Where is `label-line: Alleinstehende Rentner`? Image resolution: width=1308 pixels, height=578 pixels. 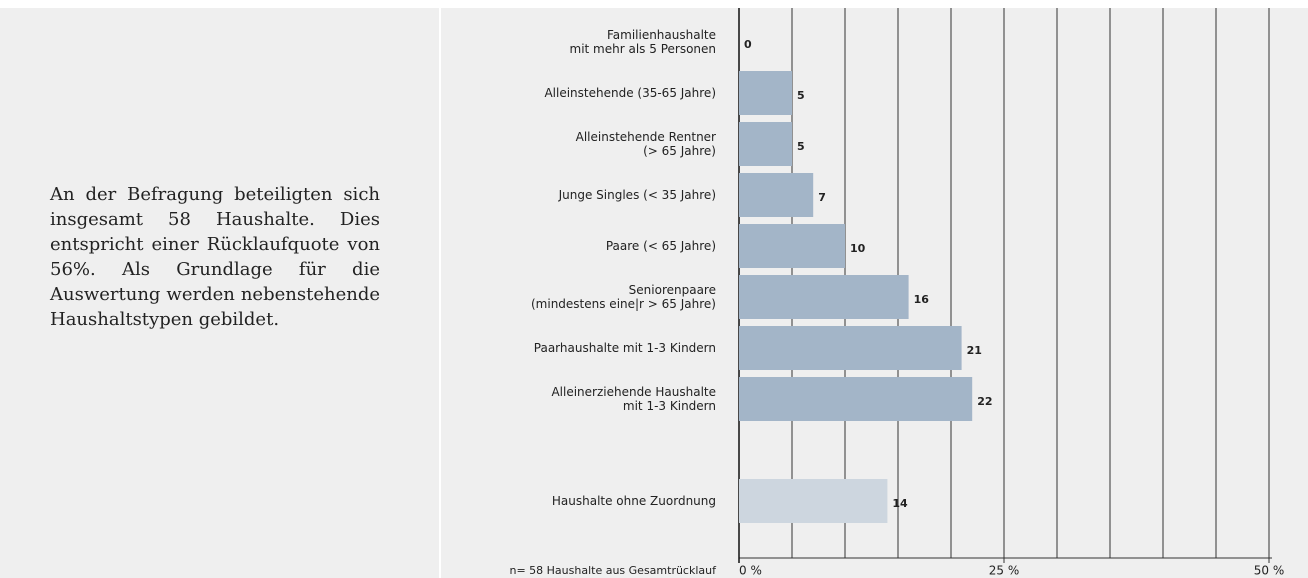
label-line: Alleinstehende Rentner is located at coordinates (646, 137).